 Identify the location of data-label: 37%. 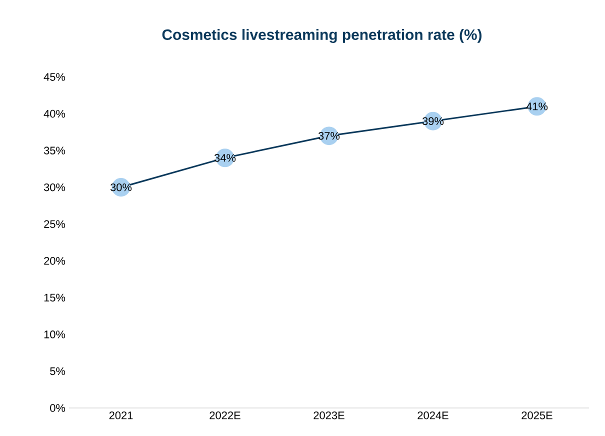
(329, 136).